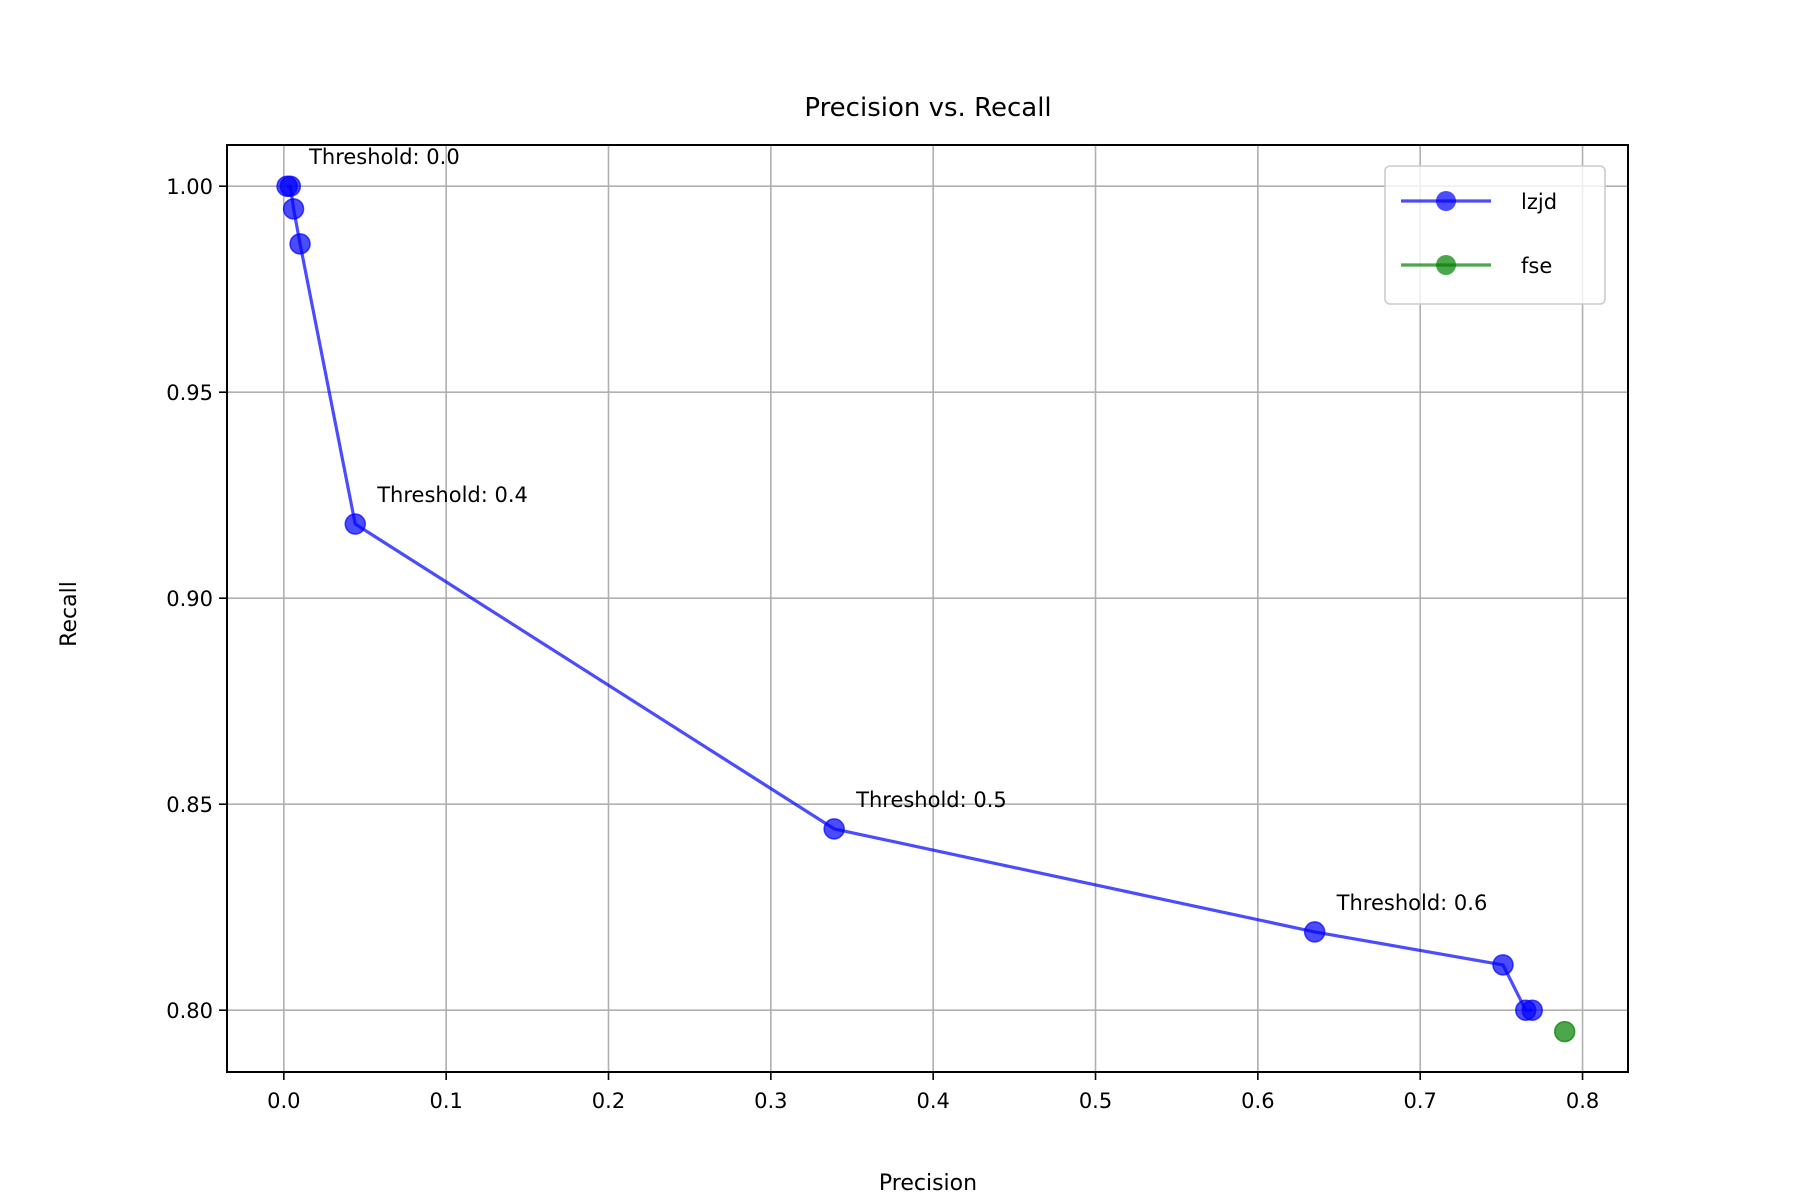 This screenshot has width=1800, height=1200. Describe the element at coordinates (1420, 1101) in the screenshot. I see `x-tick-label: 0.7` at that location.